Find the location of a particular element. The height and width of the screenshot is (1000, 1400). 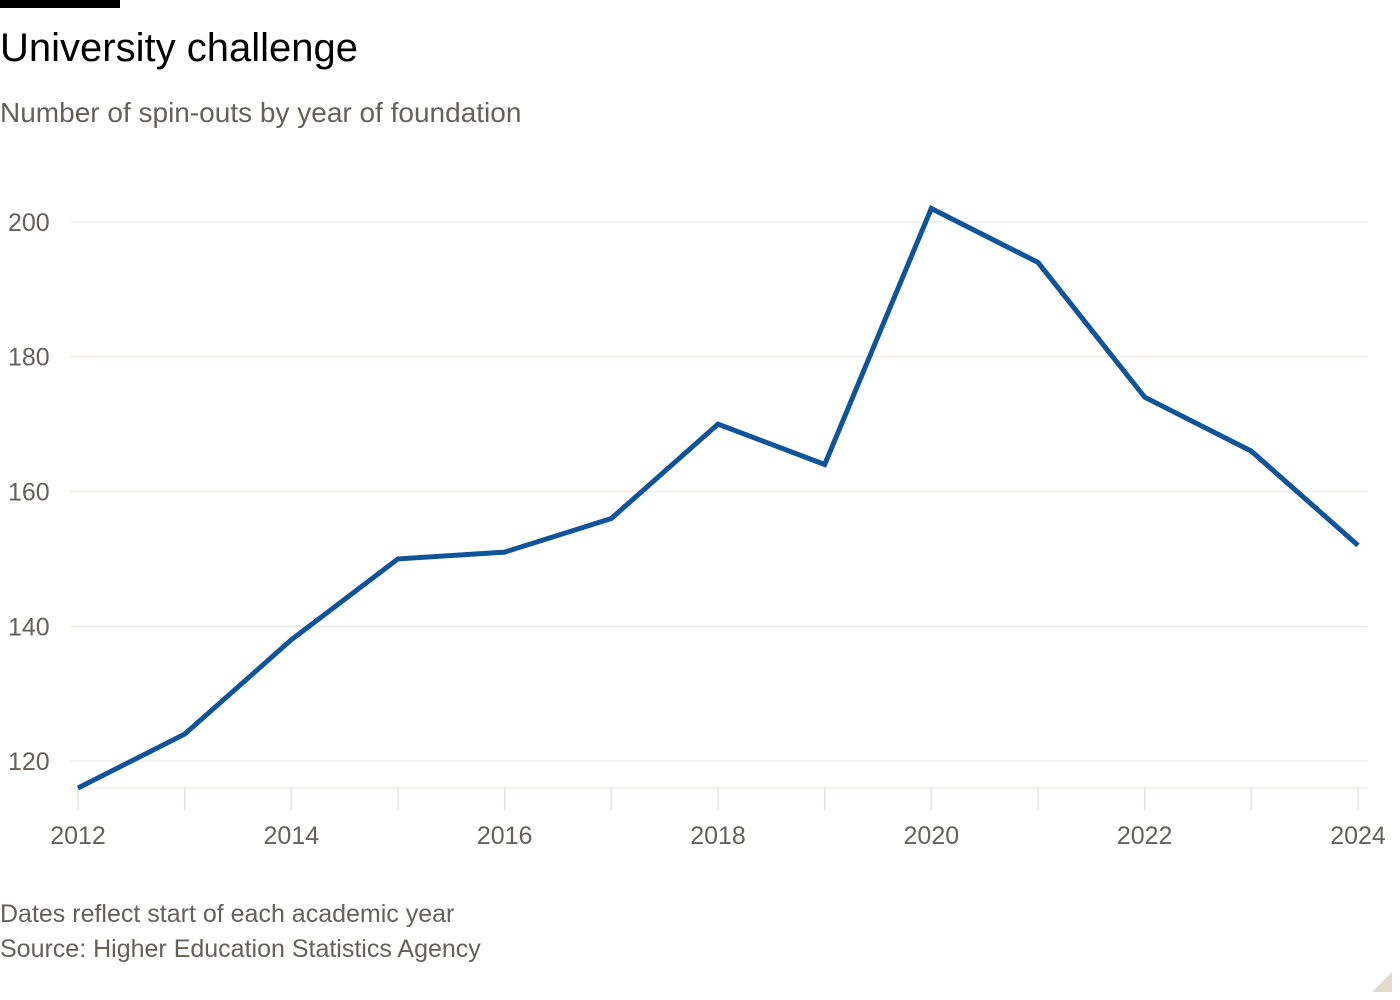

corner-triangle-icon is located at coordinates (1382, 982).